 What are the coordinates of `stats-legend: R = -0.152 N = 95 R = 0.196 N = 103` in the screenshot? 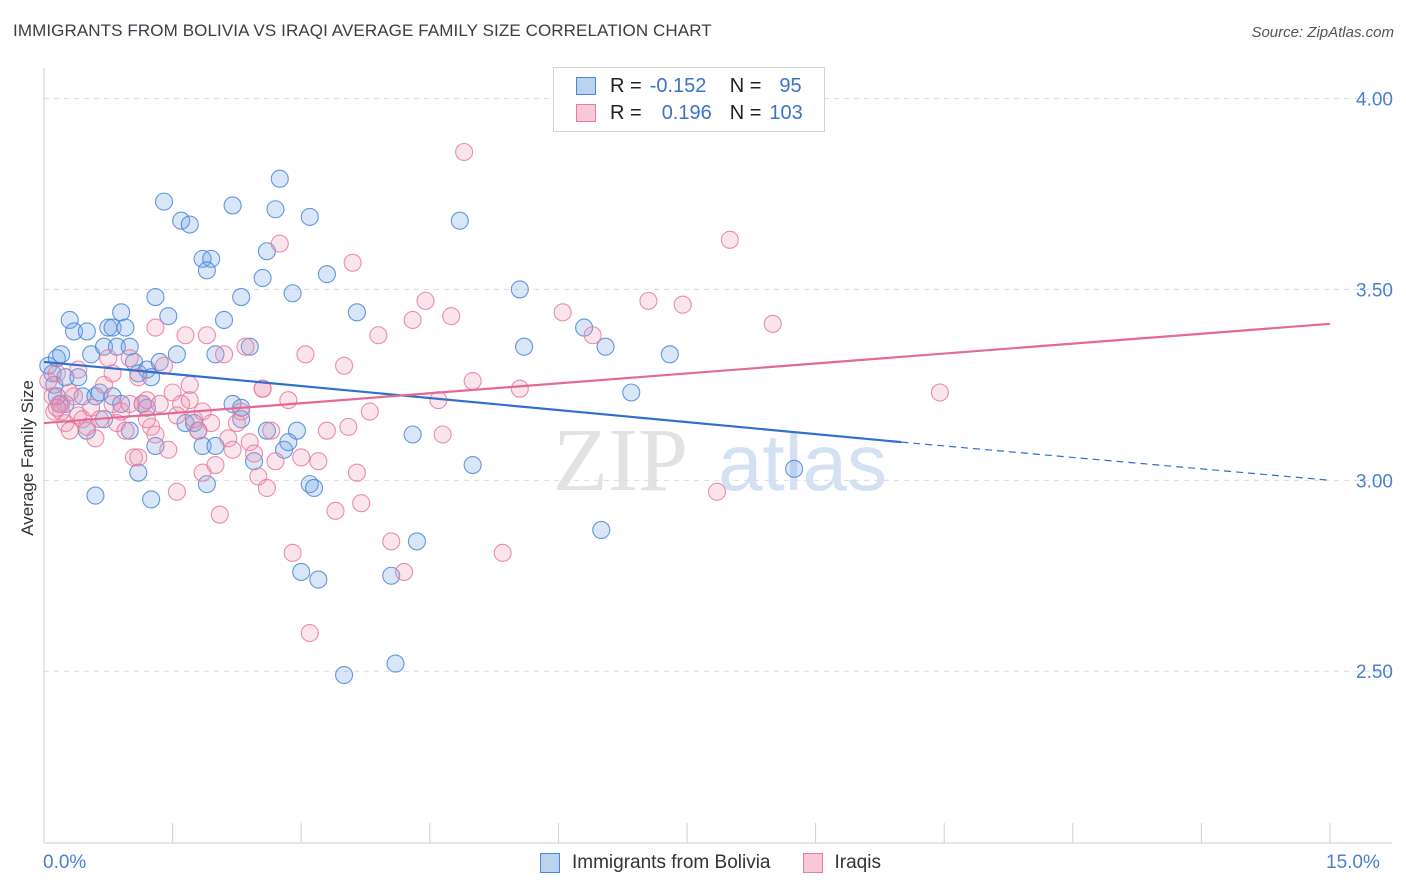 It's located at (689, 99).